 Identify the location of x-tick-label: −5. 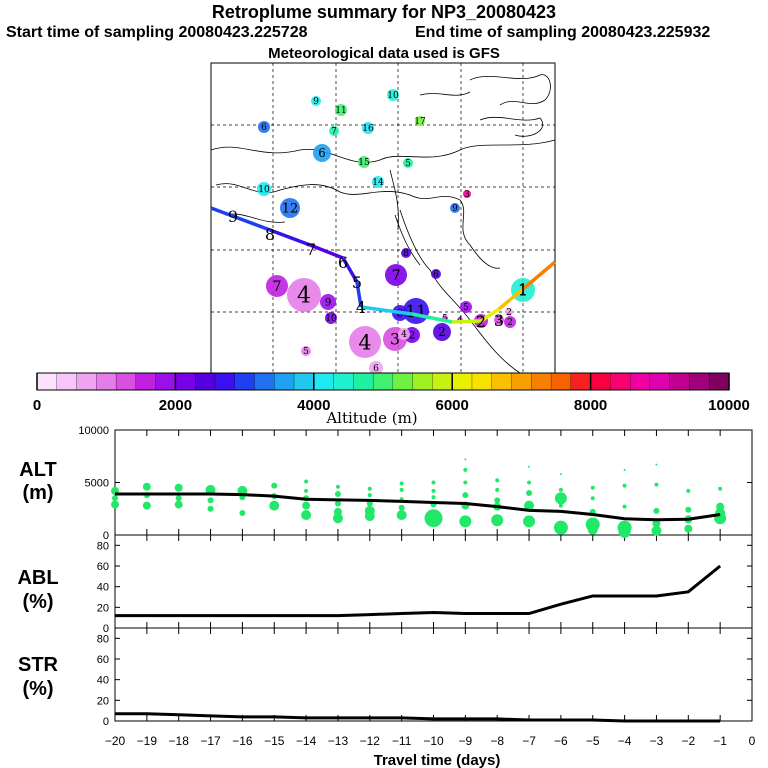
(593, 741).